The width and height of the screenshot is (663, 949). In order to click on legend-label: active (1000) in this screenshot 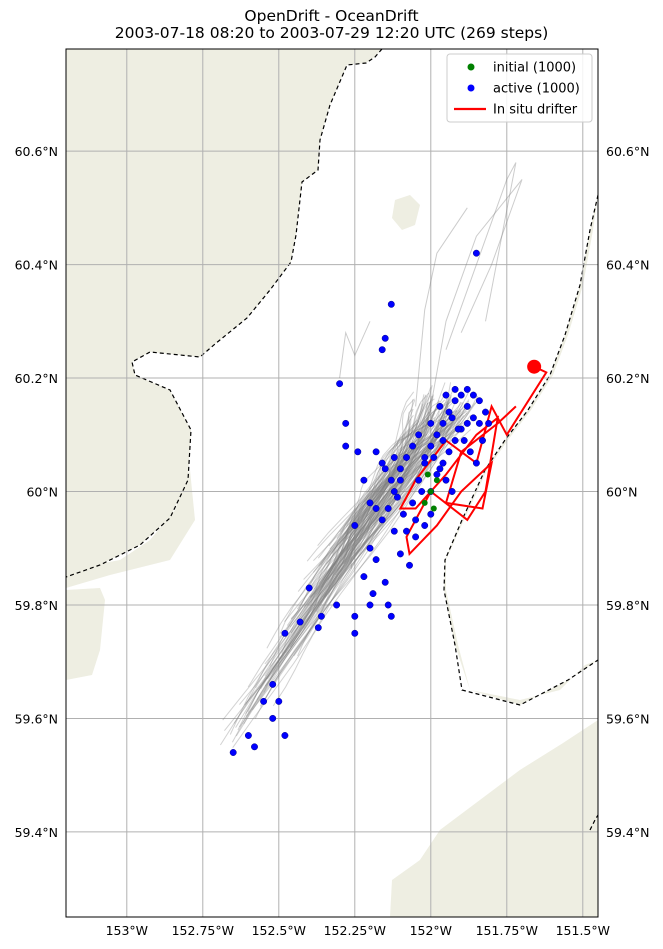, I will do `click(536, 89)`.